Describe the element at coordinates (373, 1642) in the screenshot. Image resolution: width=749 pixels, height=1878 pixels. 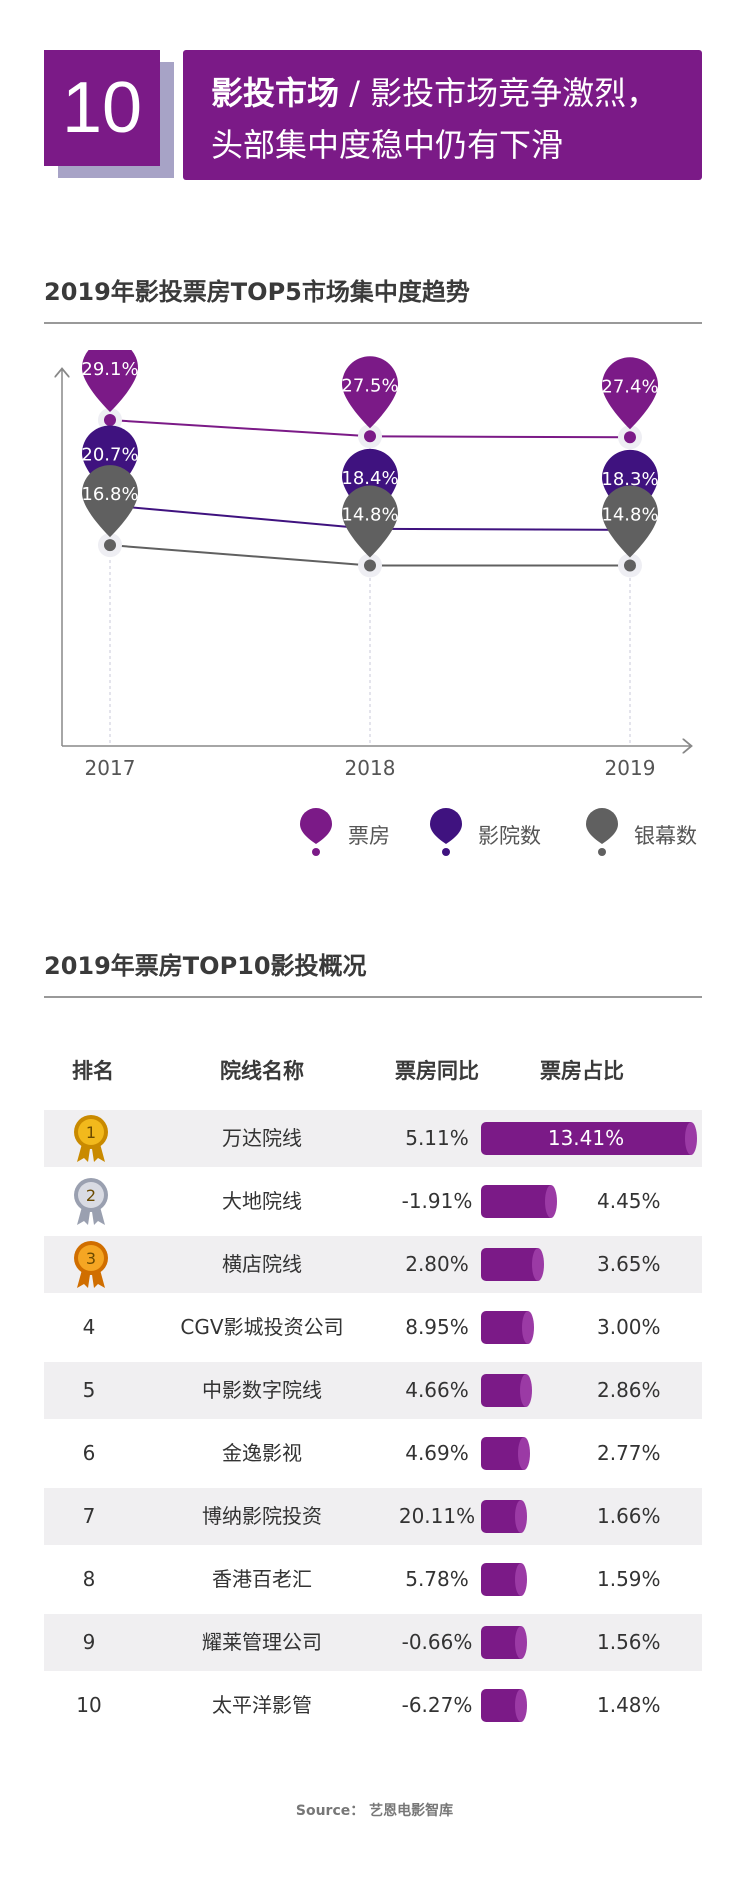
I see `table-row: 9 耀莱管理公司 -0.66% 1.56%` at that location.